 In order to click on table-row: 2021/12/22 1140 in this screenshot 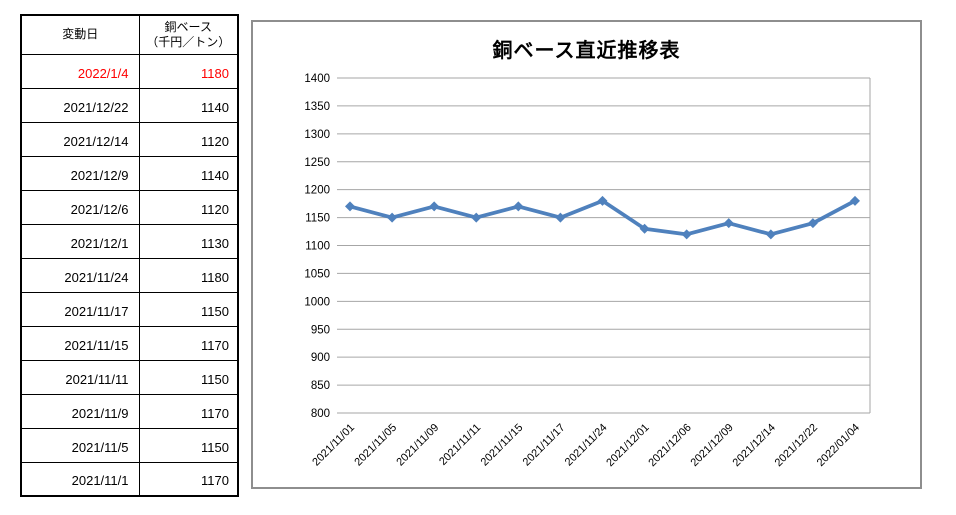, I will do `click(129, 105)`.